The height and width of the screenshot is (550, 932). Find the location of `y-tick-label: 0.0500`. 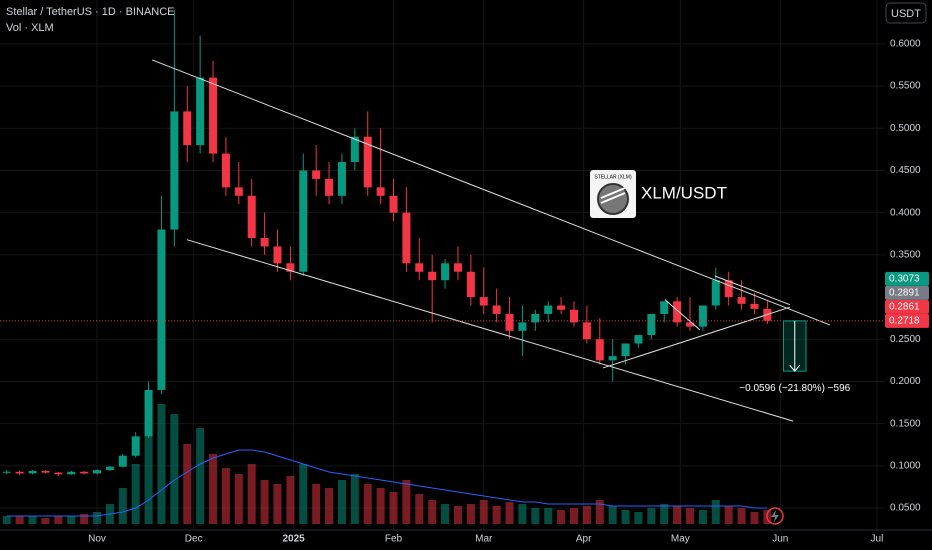

y-tick-label: 0.0500 is located at coordinates (905, 508).